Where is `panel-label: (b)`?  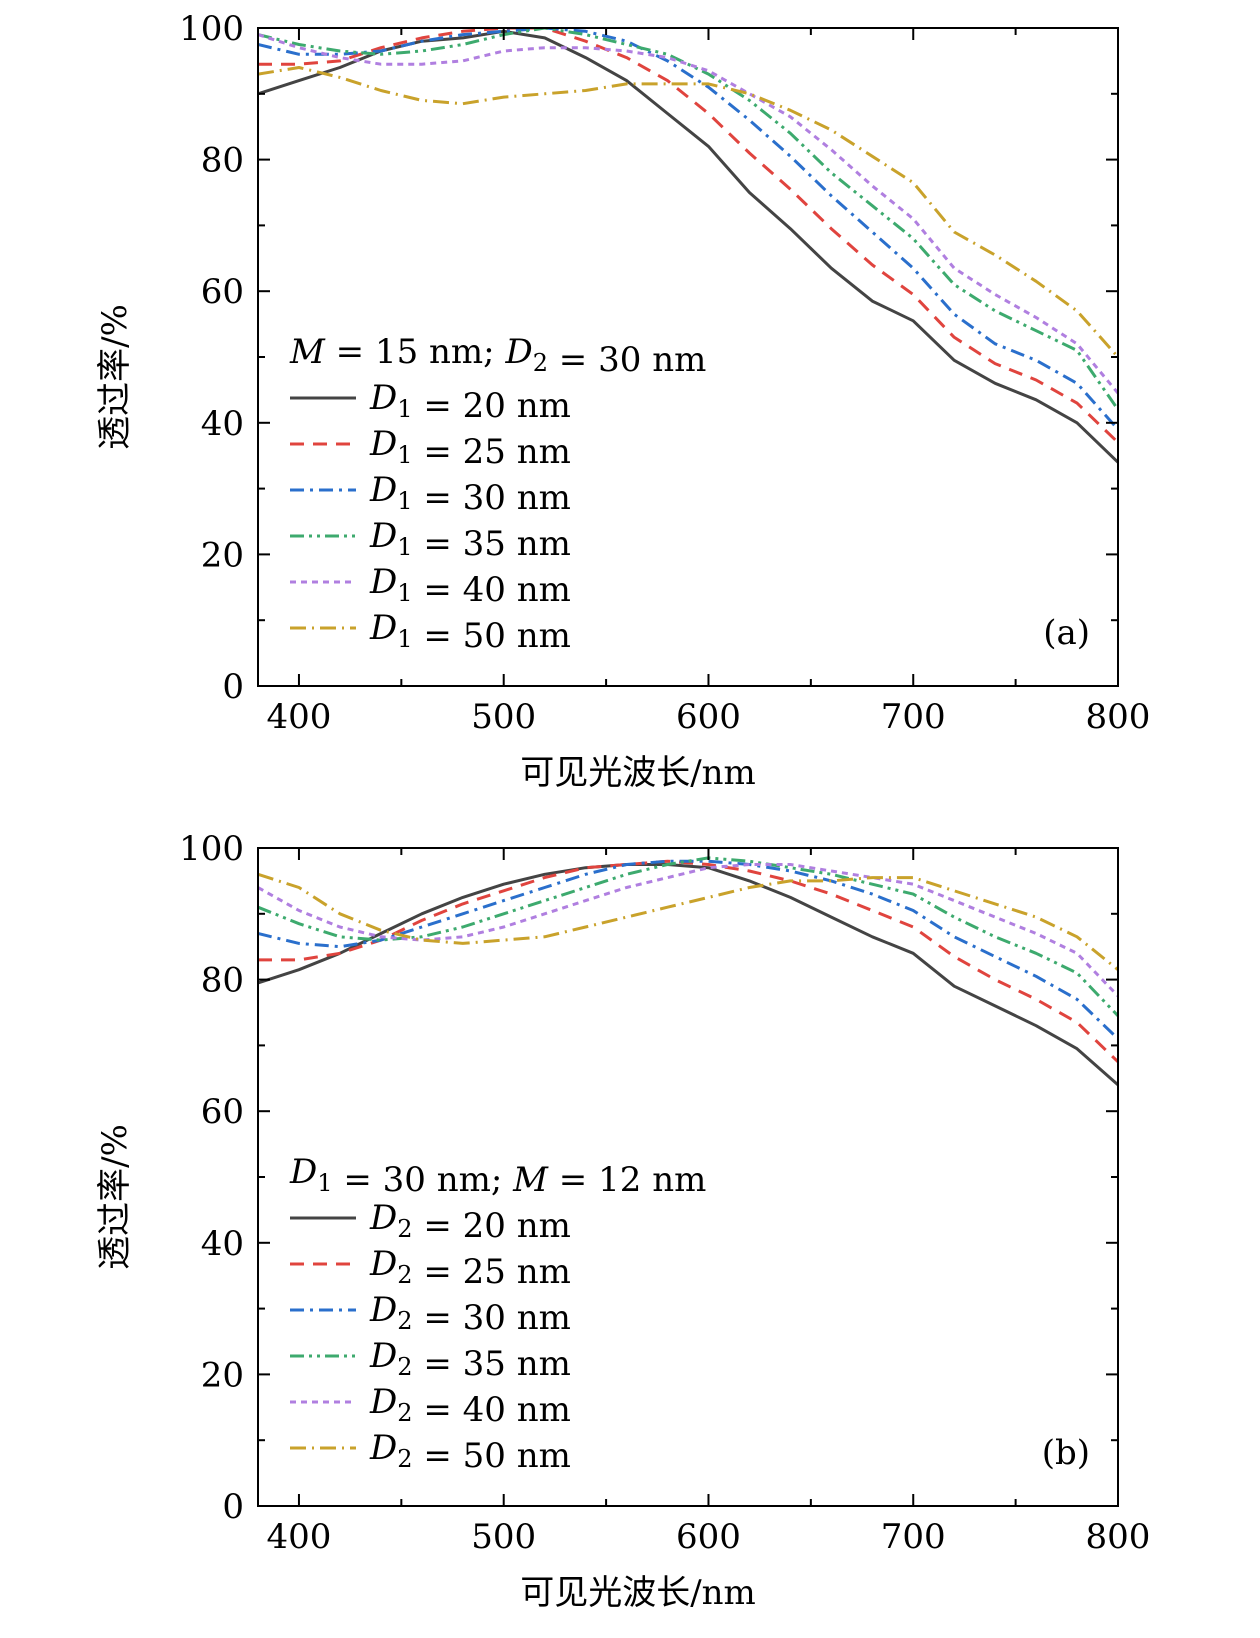 panel-label: (b) is located at coordinates (1066, 1453).